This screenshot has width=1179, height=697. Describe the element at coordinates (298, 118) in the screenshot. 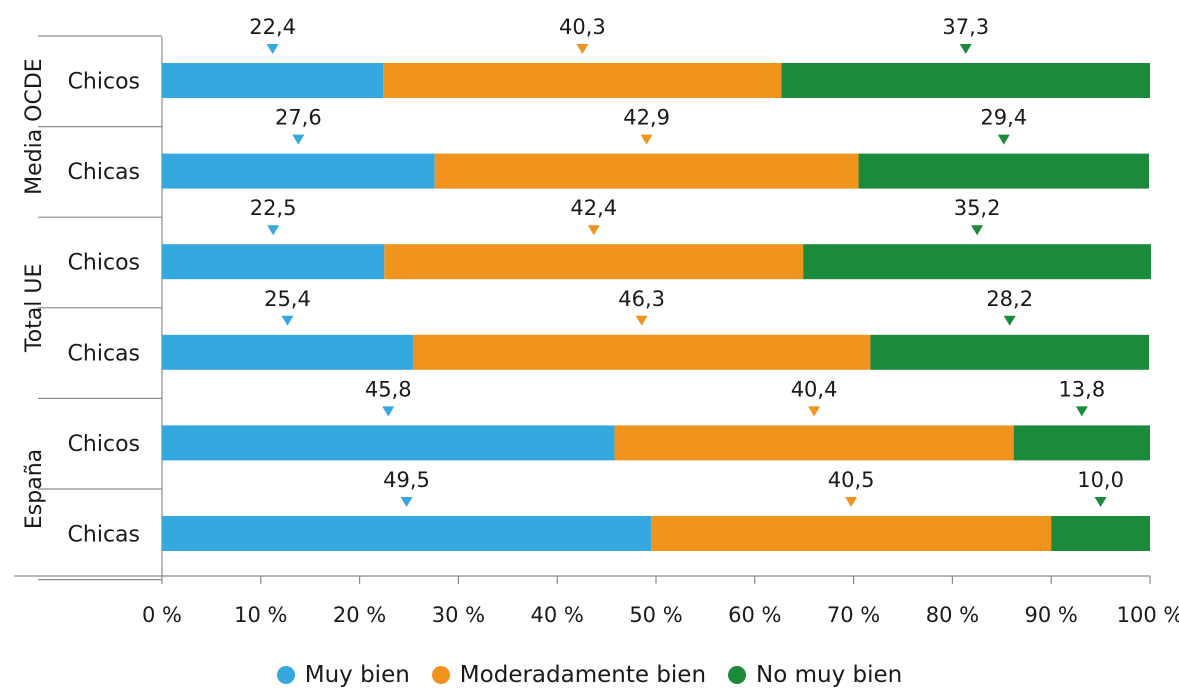

I see `data-label-muy-bien: 27,6` at that location.